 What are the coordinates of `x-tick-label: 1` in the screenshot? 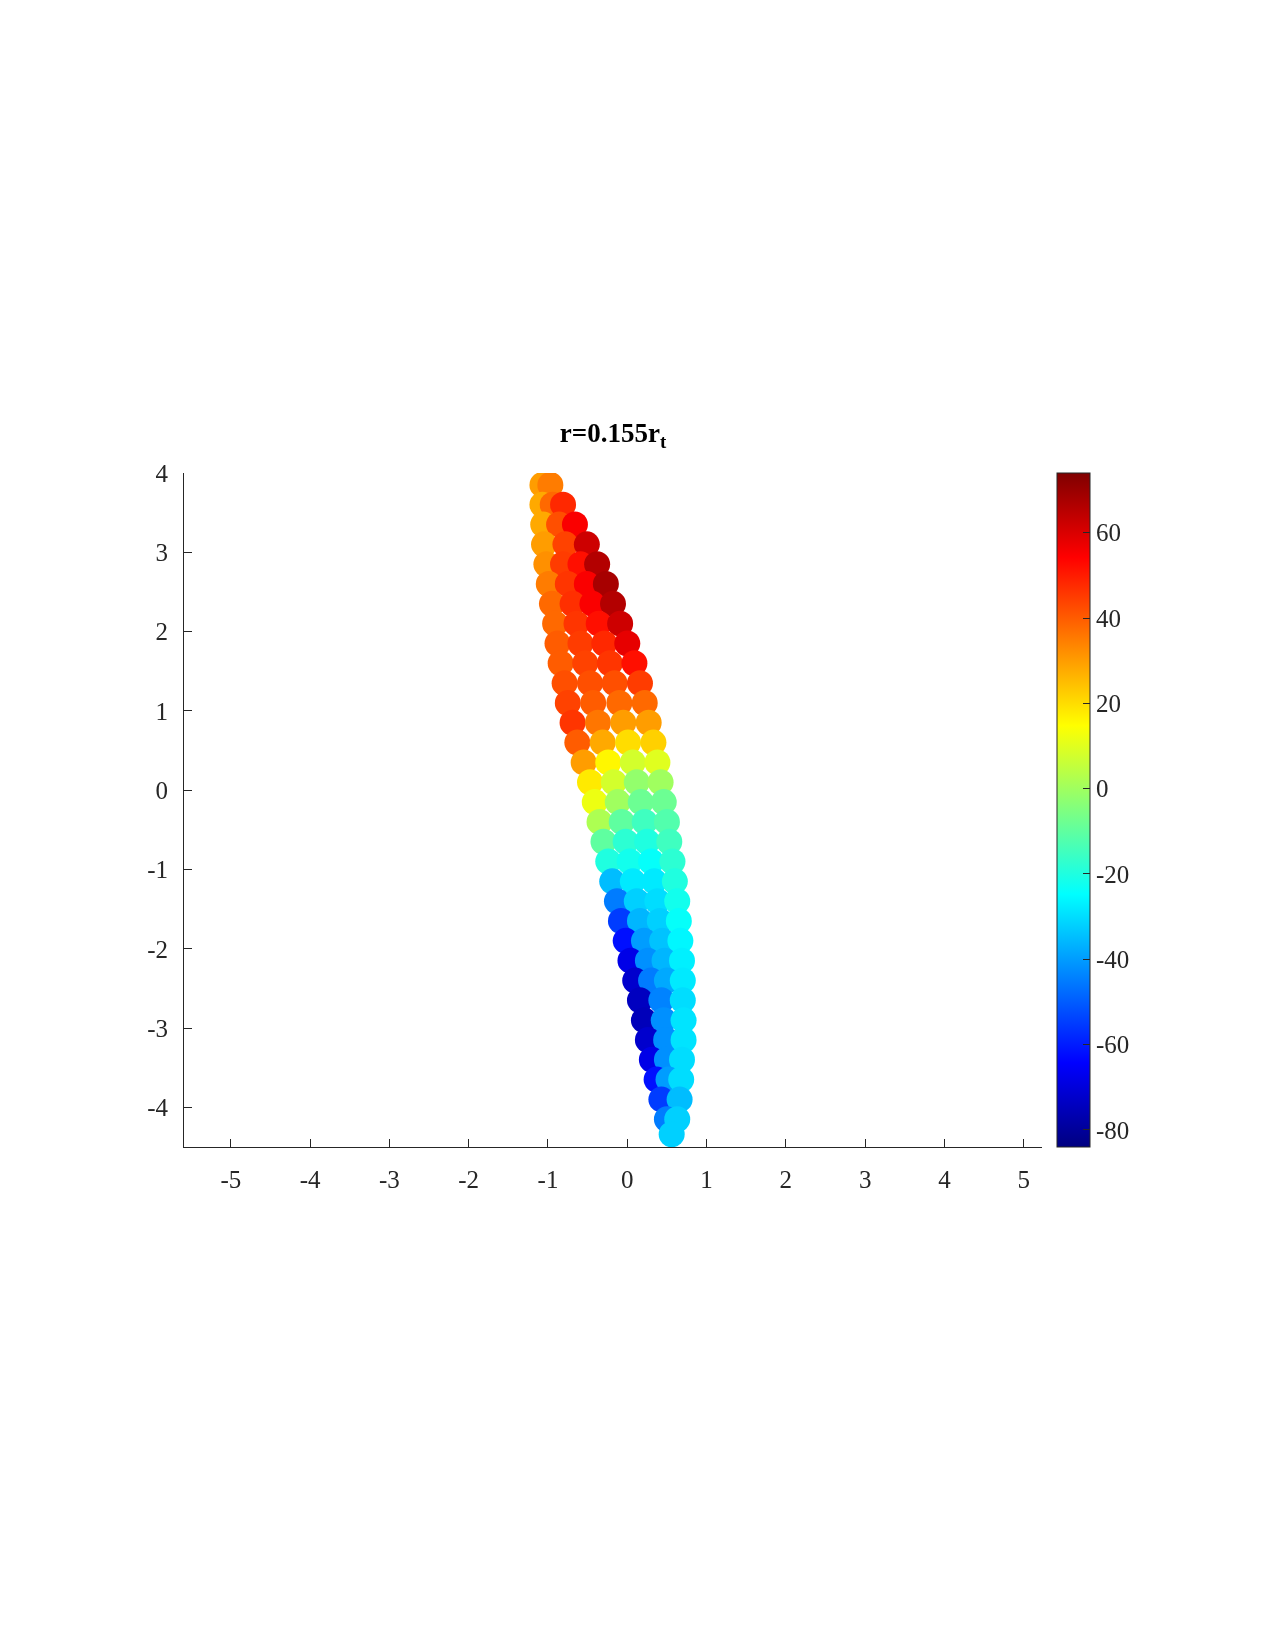 It's located at (706, 1179).